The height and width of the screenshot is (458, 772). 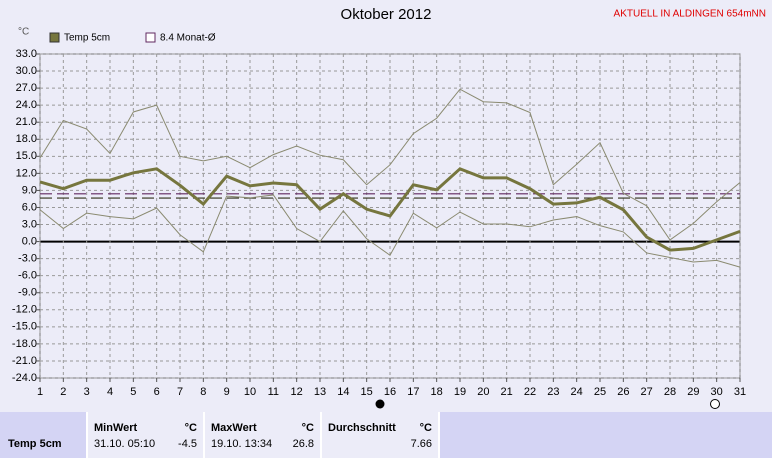 What do you see at coordinates (386, 14) in the screenshot?
I see `chart-title: Oktober 2012` at bounding box center [386, 14].